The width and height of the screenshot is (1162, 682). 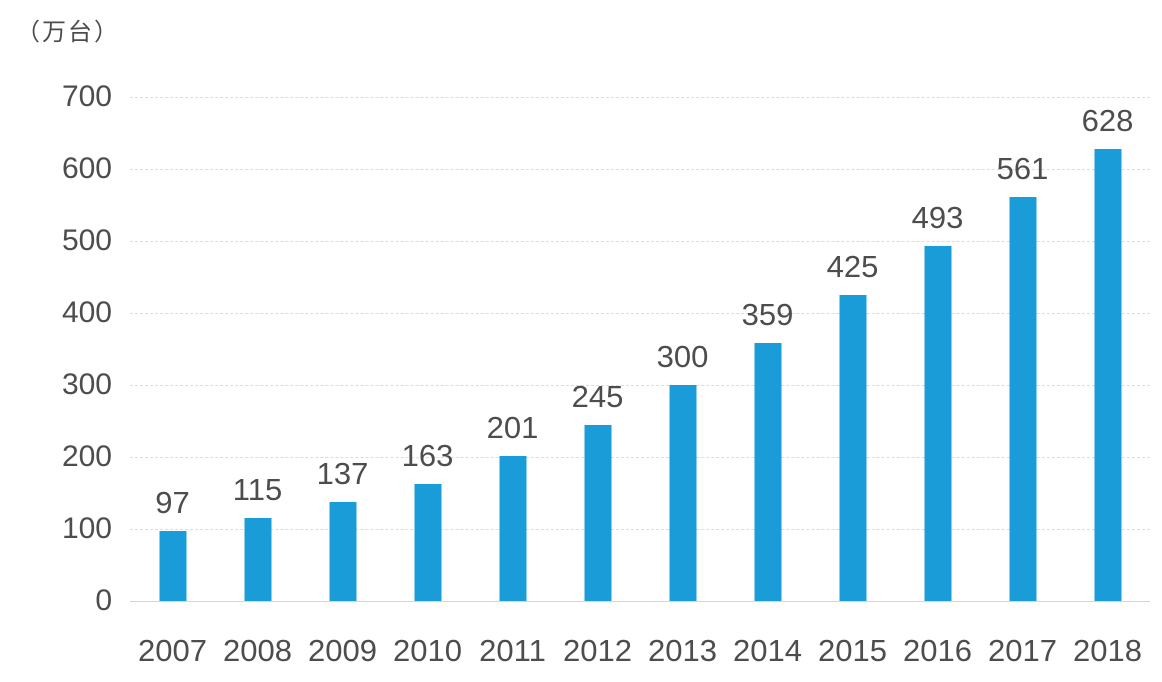 What do you see at coordinates (257, 489) in the screenshot?
I see `bar-value-label: 115` at bounding box center [257, 489].